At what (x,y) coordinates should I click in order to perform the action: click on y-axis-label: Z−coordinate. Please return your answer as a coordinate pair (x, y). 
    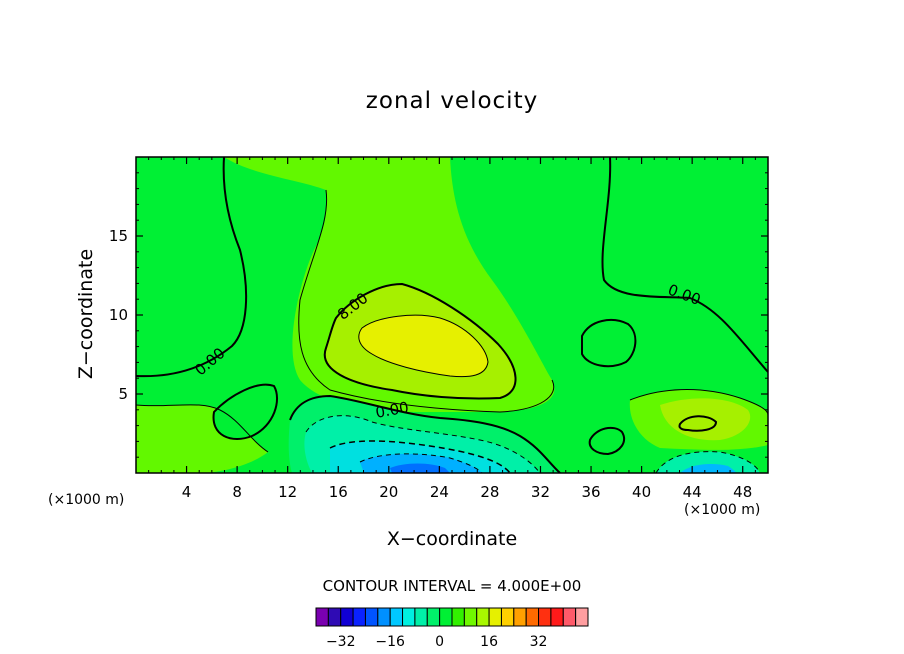
    Looking at the image, I should click on (86, 314).